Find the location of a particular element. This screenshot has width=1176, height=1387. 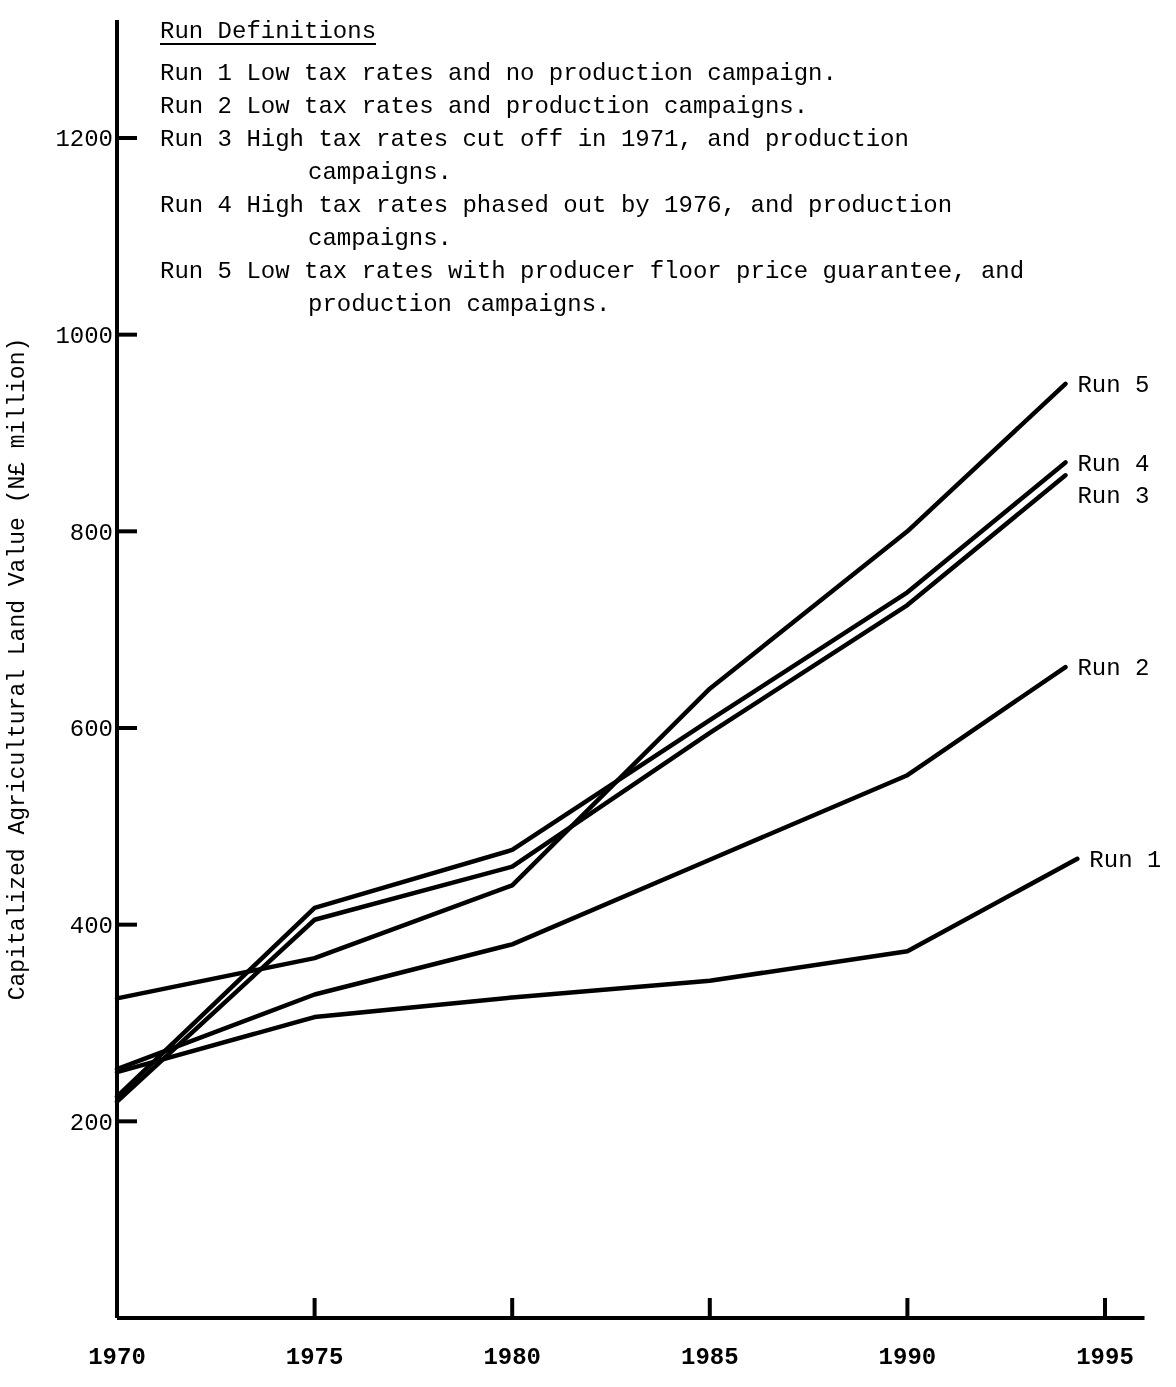

series-label: Run 4 is located at coordinates (1113, 464).